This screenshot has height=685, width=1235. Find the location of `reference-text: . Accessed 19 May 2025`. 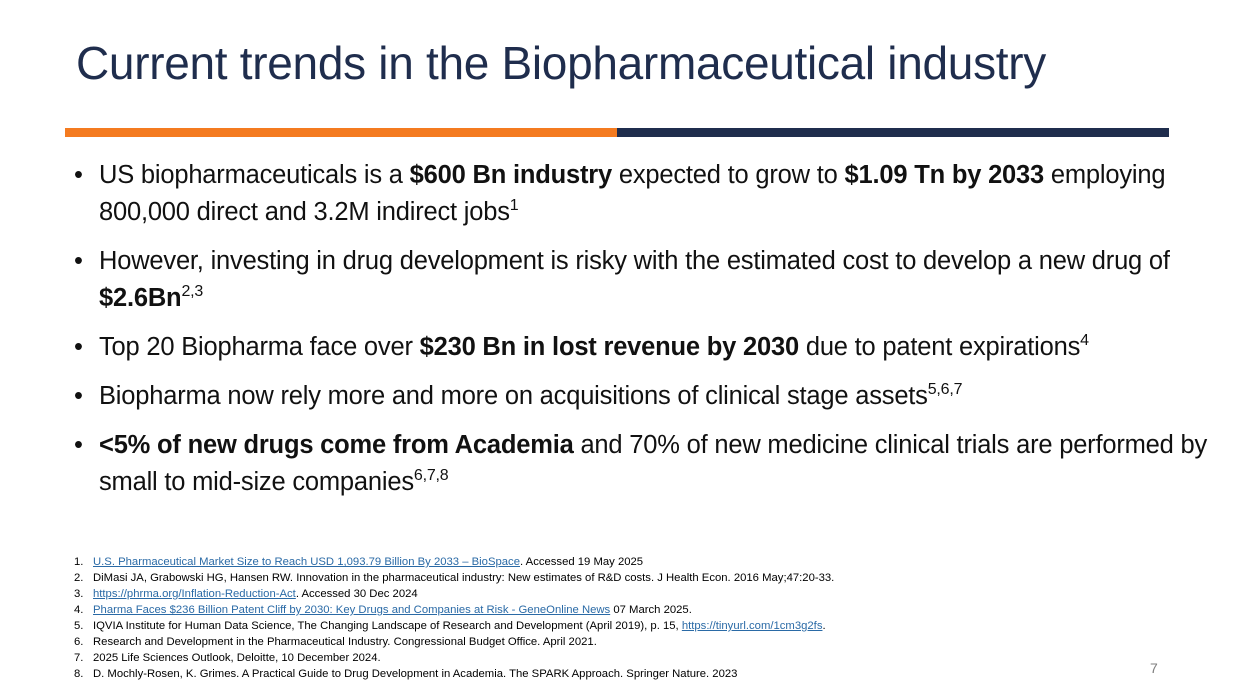

reference-text: . Accessed 19 May 2025 is located at coordinates (582, 562).